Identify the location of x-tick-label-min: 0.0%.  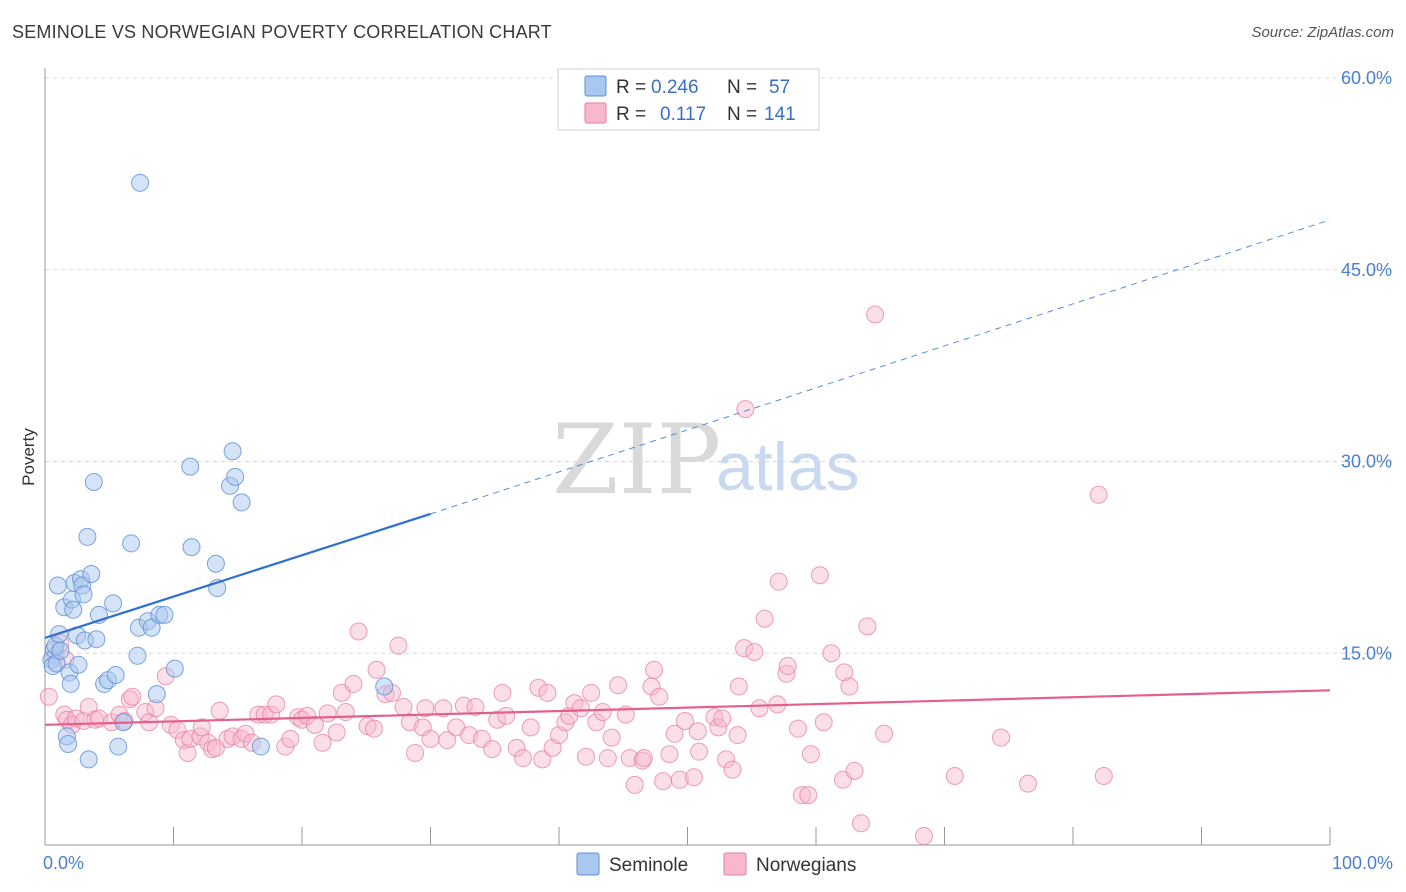
(63, 863).